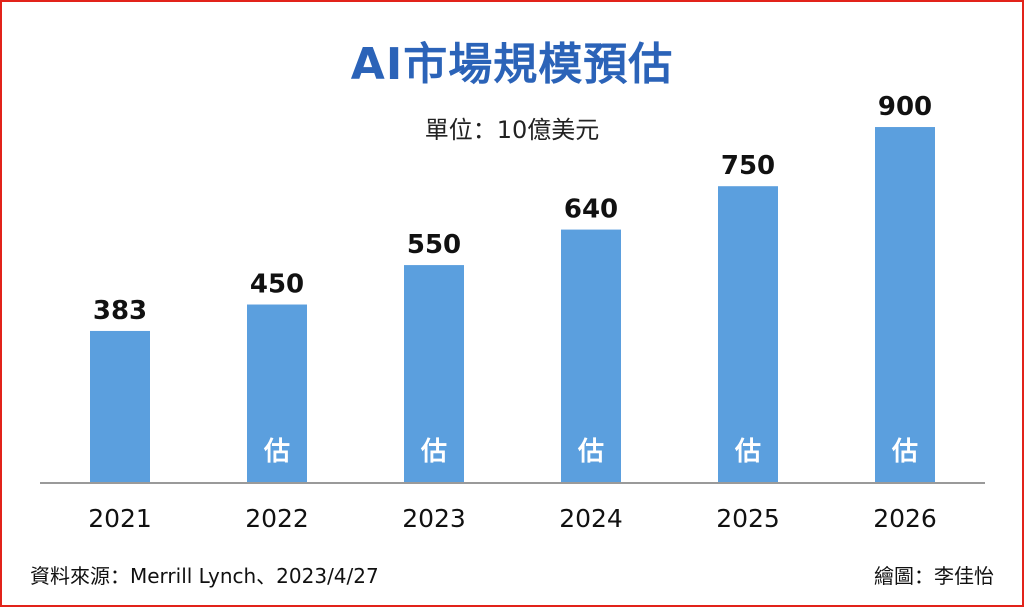  I want to click on credit-note: 繪圖：李佳怡, so click(934, 576).